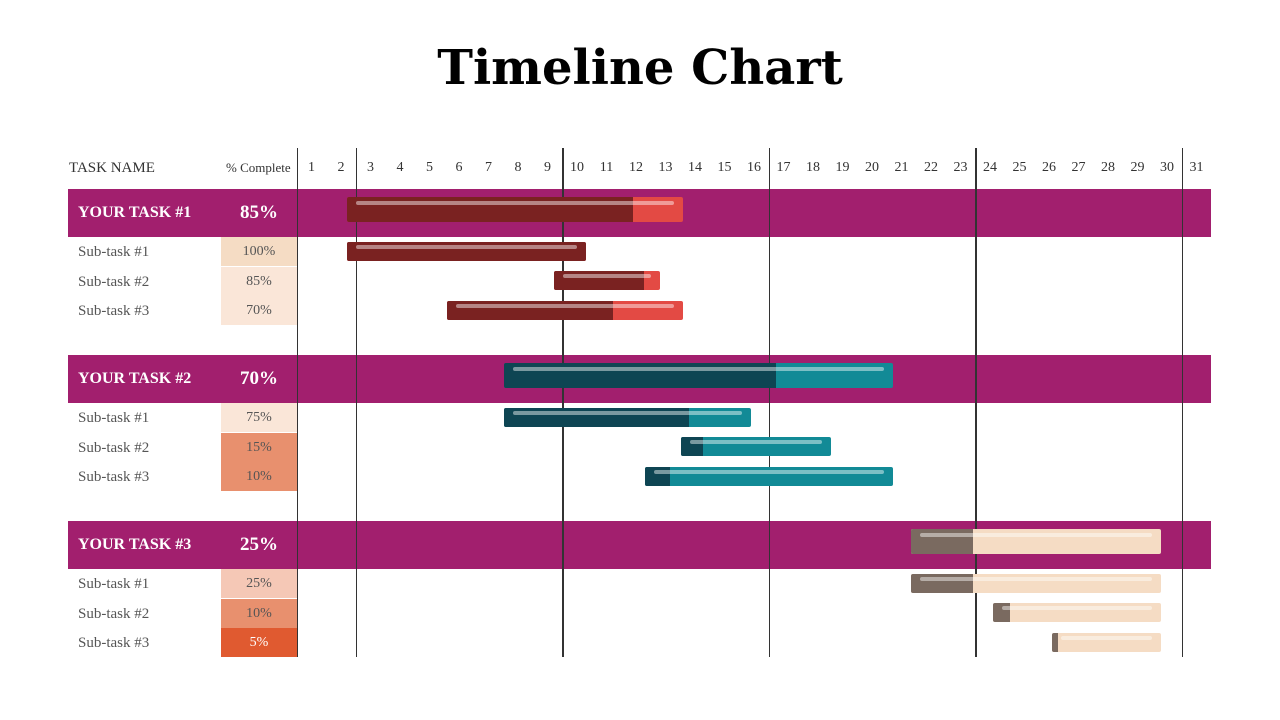  Describe the element at coordinates (341, 167) in the screenshot. I see `day-label: 2` at that location.